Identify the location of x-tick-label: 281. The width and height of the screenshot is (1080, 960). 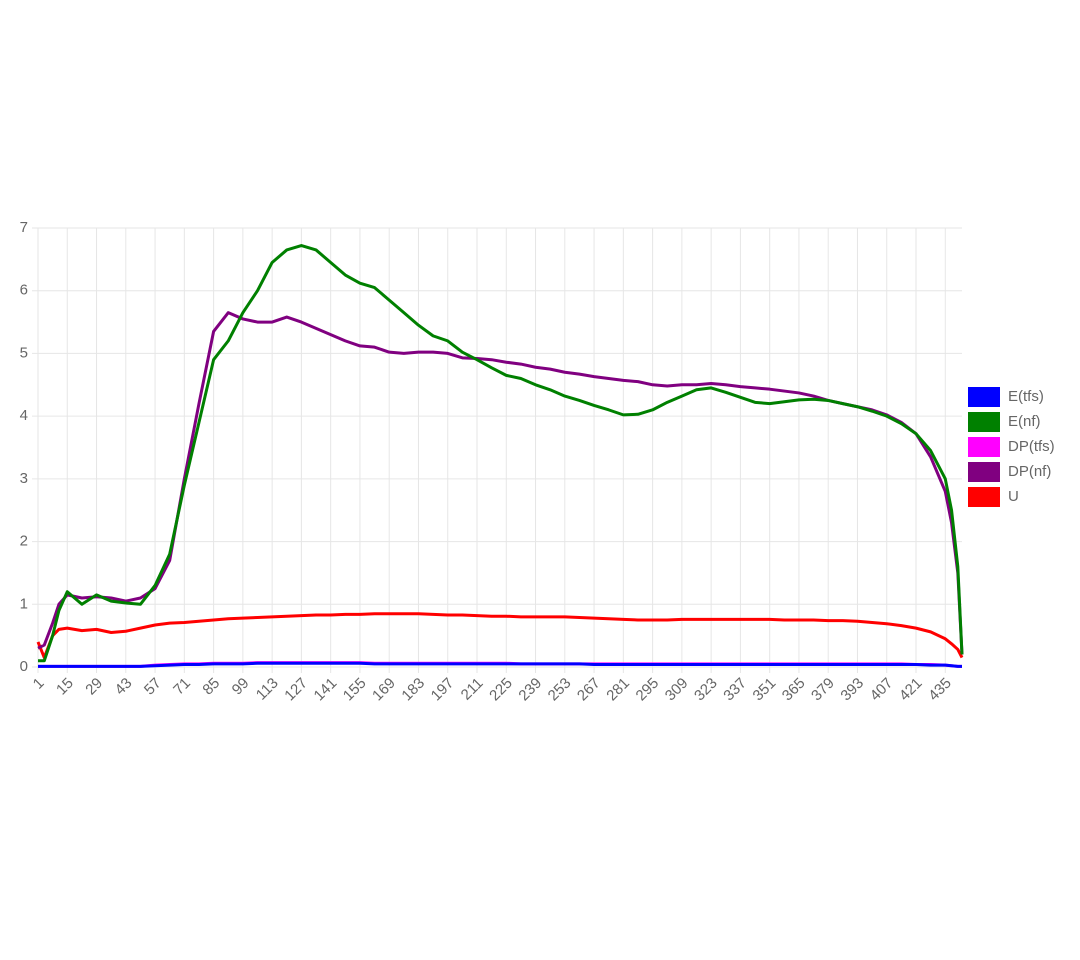
(618, 690).